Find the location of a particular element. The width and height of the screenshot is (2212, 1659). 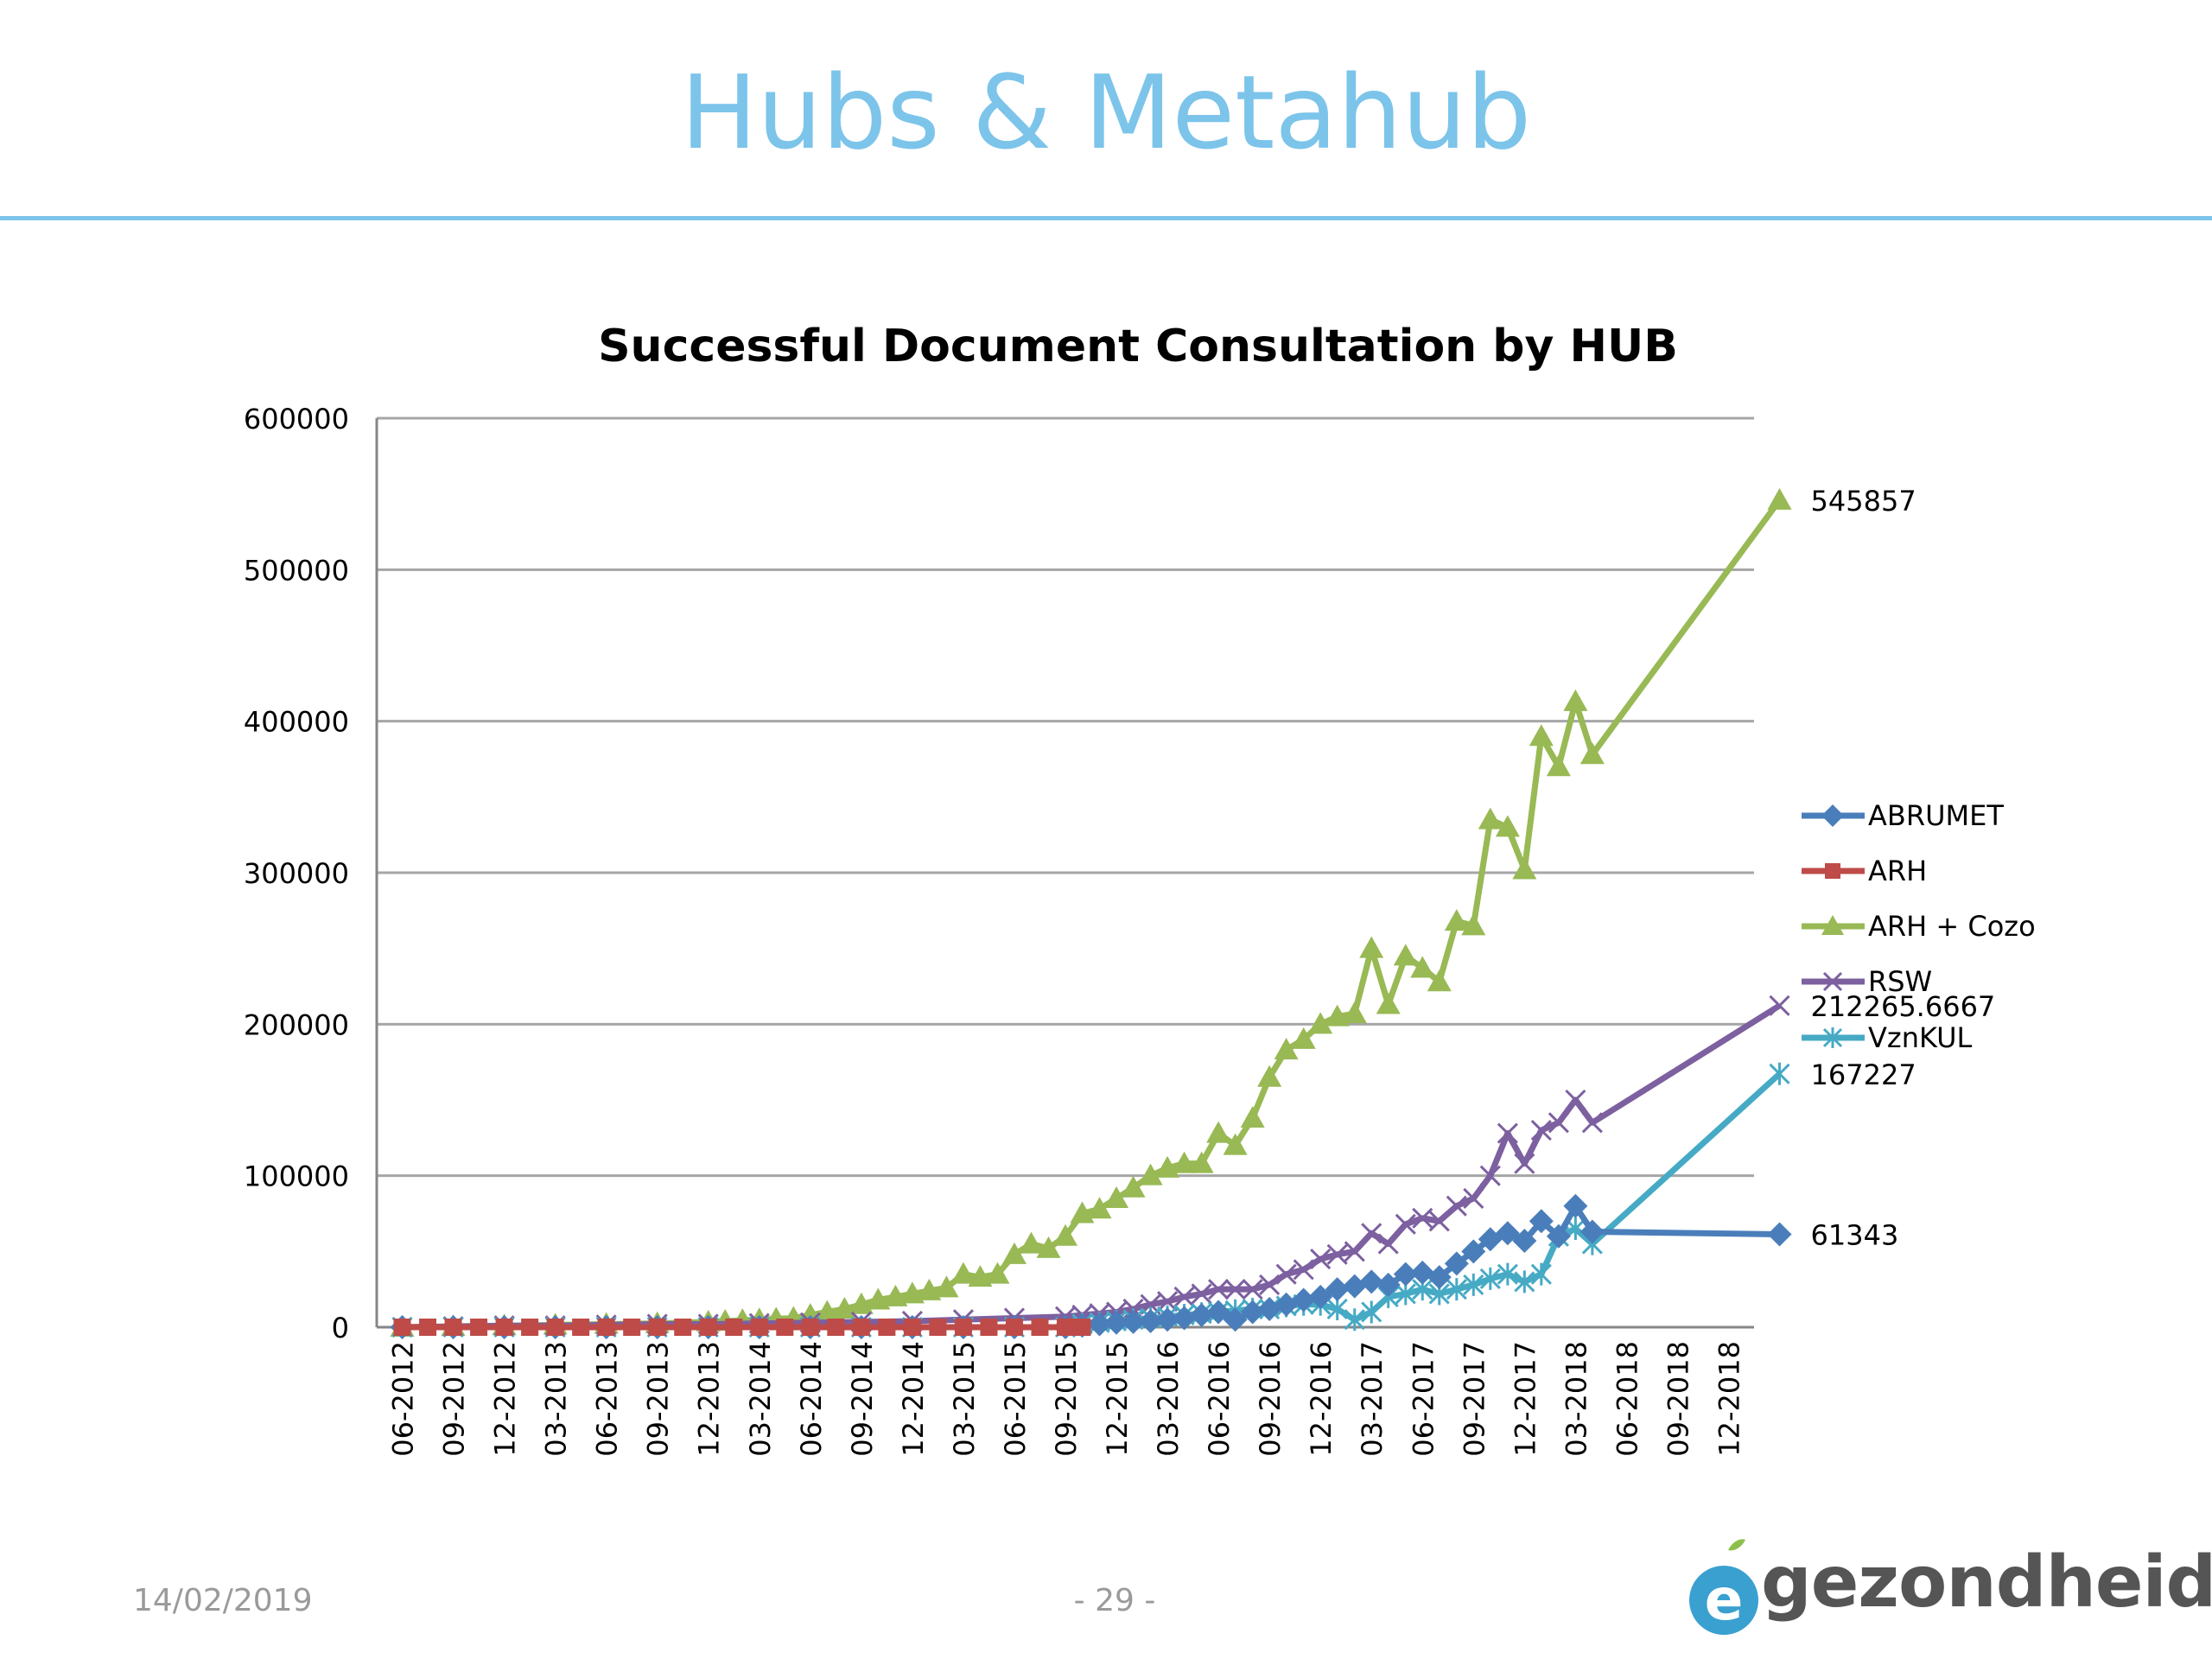

legend-item: ARH + Cozo is located at coordinates (1919, 926).